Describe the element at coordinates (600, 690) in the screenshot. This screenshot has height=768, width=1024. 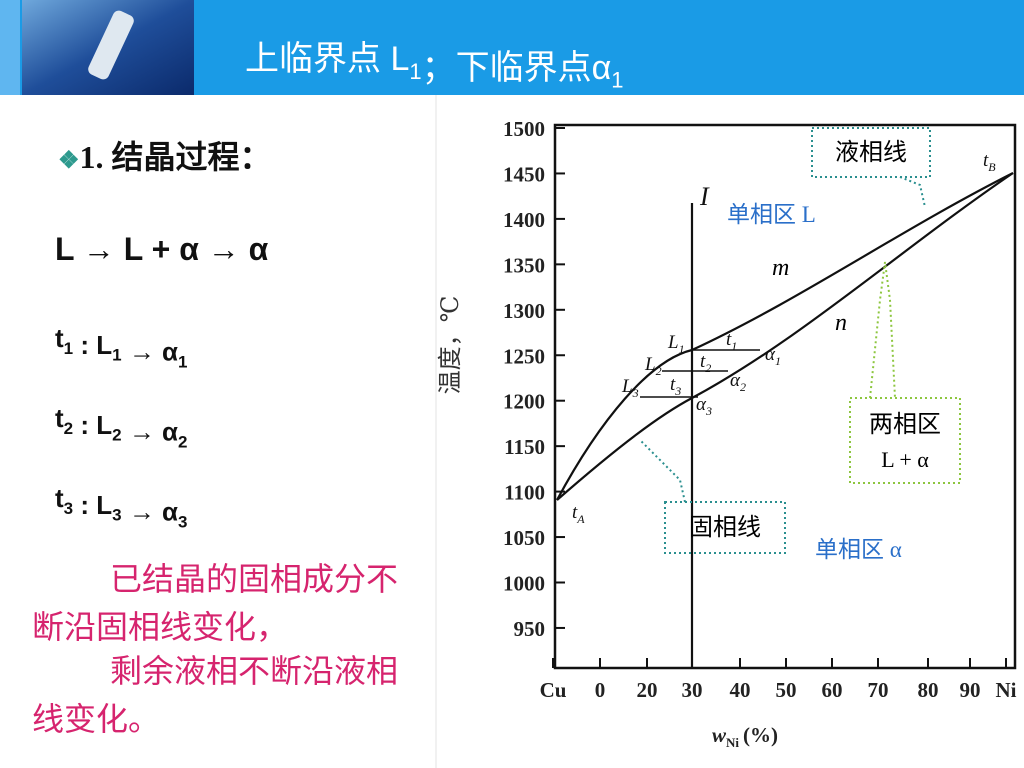
I see `x-tick-label: 0` at that location.